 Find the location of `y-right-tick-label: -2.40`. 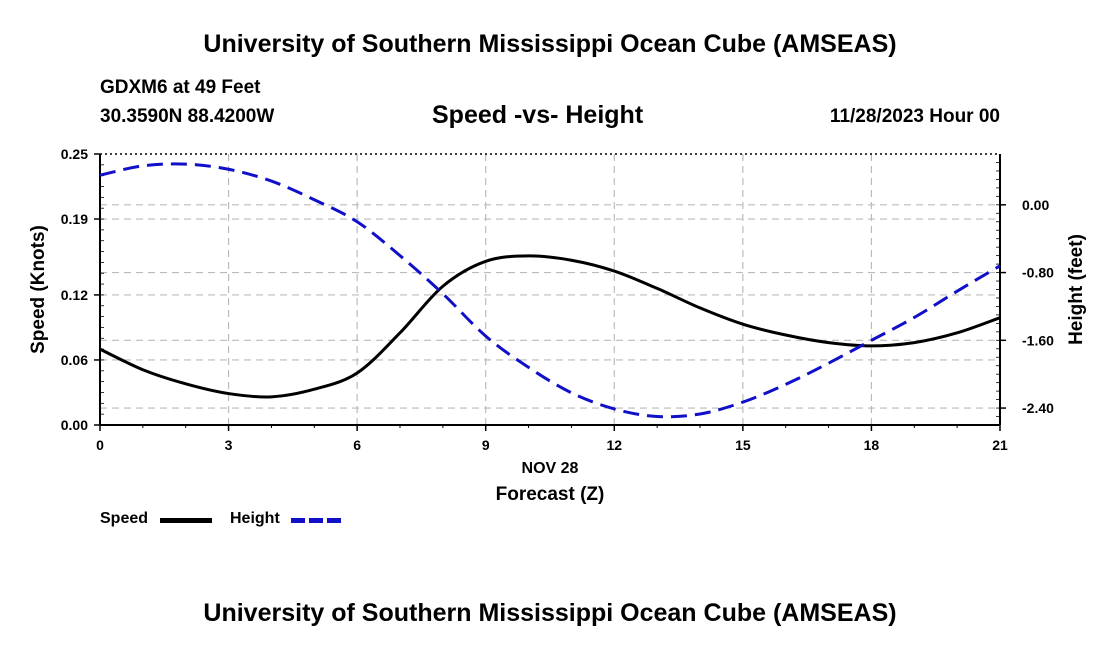

y-right-tick-label: -2.40 is located at coordinates (1038, 408).